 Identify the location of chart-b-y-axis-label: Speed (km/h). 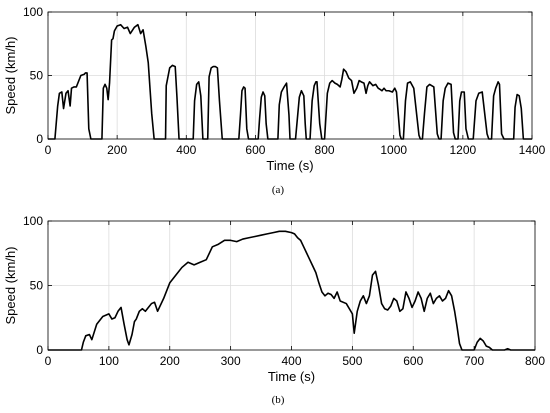
(10, 285).